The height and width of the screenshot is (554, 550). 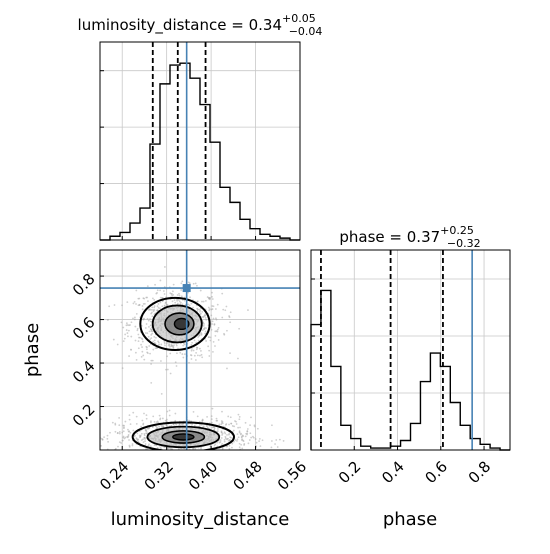 What do you see at coordinates (410, 519) in the screenshot?
I see `x-axis-label-phase: phase` at bounding box center [410, 519].